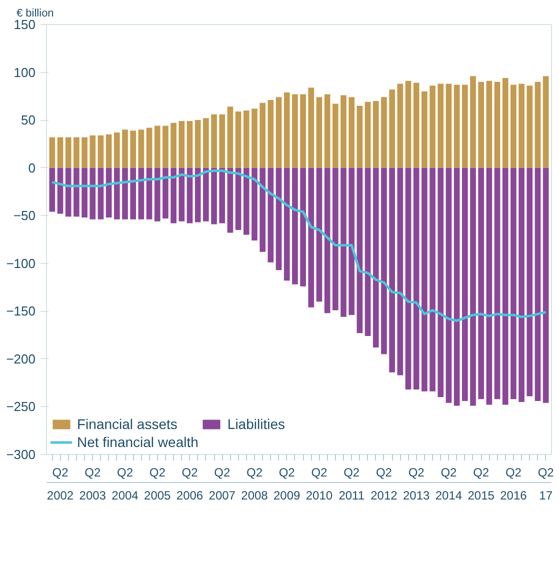 This screenshot has height=581, width=559. I want to click on category-label: Q2 2007, so click(222, 484).